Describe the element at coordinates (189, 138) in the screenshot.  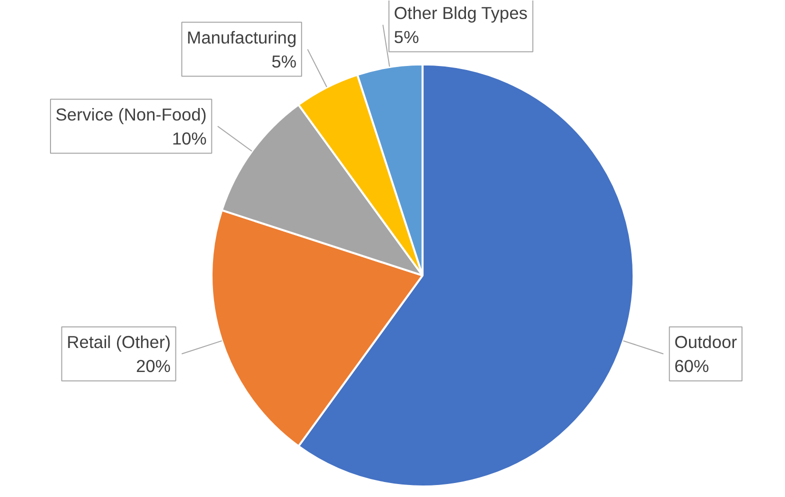
I see `data-label: 10%` at that location.